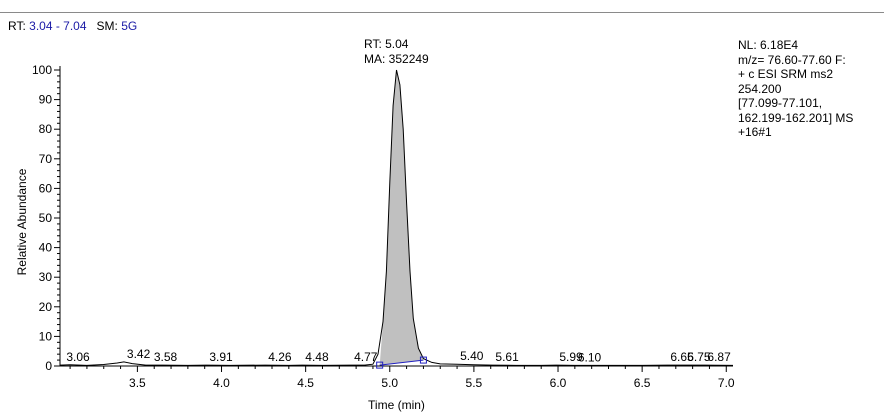 The height and width of the screenshot is (418, 884). Describe the element at coordinates (642, 383) in the screenshot. I see `x-tick-label: 6.5` at that location.